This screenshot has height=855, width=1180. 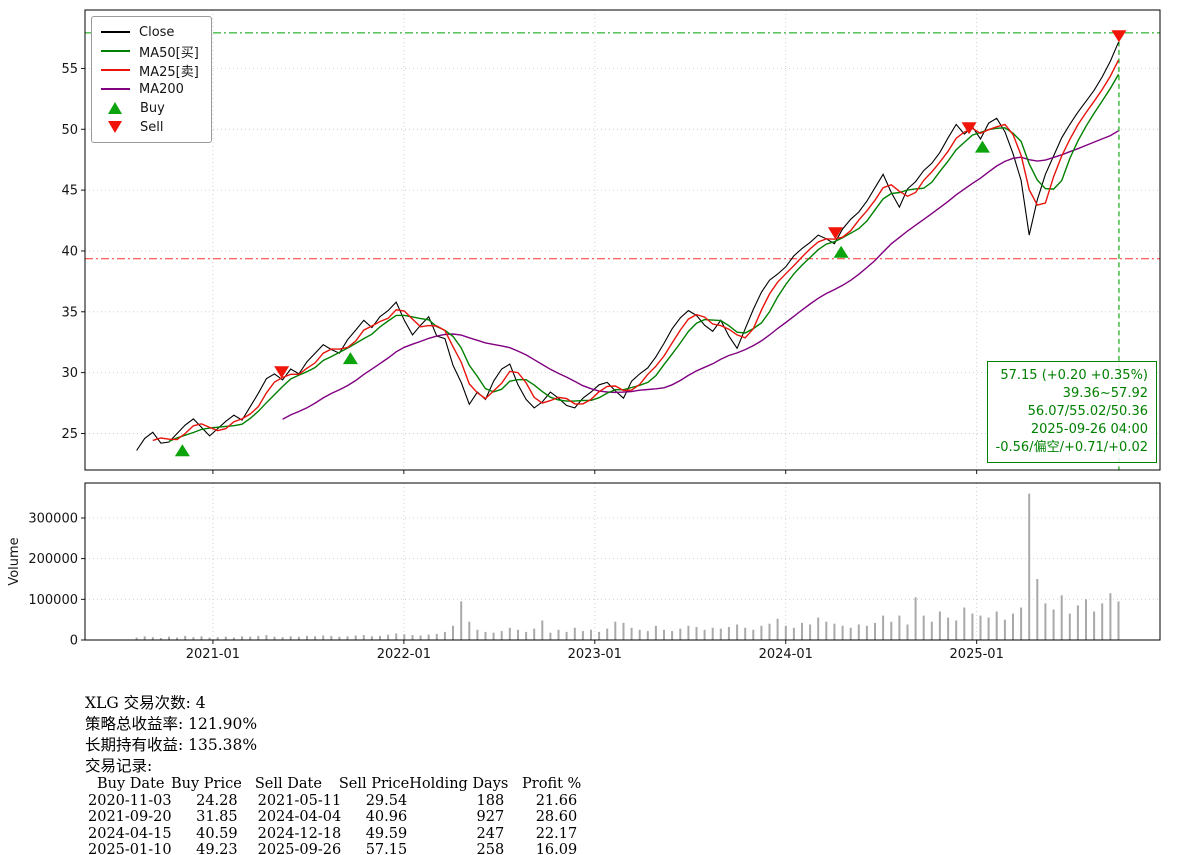 I want to click on col-header-profit: Profit %, so click(x=552, y=784).